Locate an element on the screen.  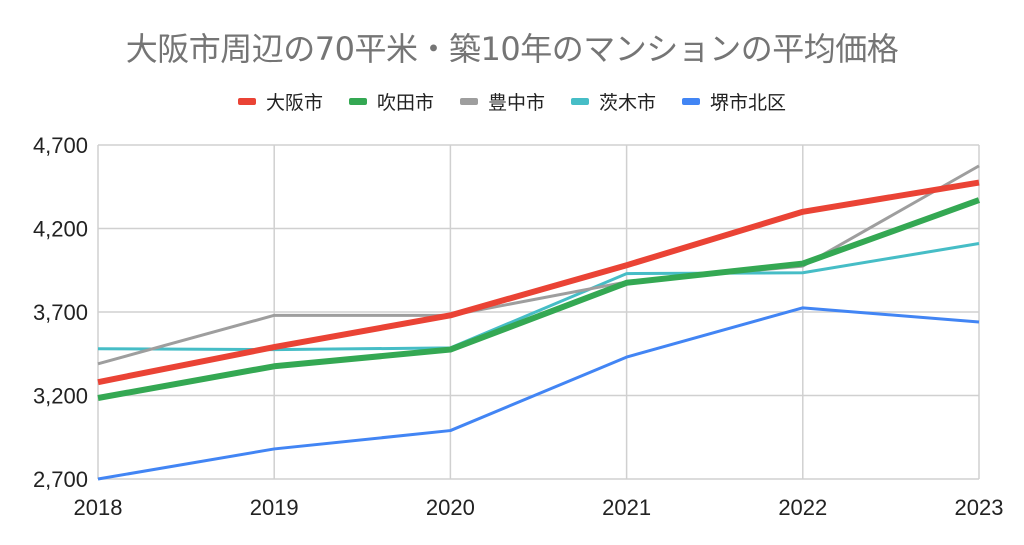
legend-label: 茨木市 is located at coordinates (628, 103).